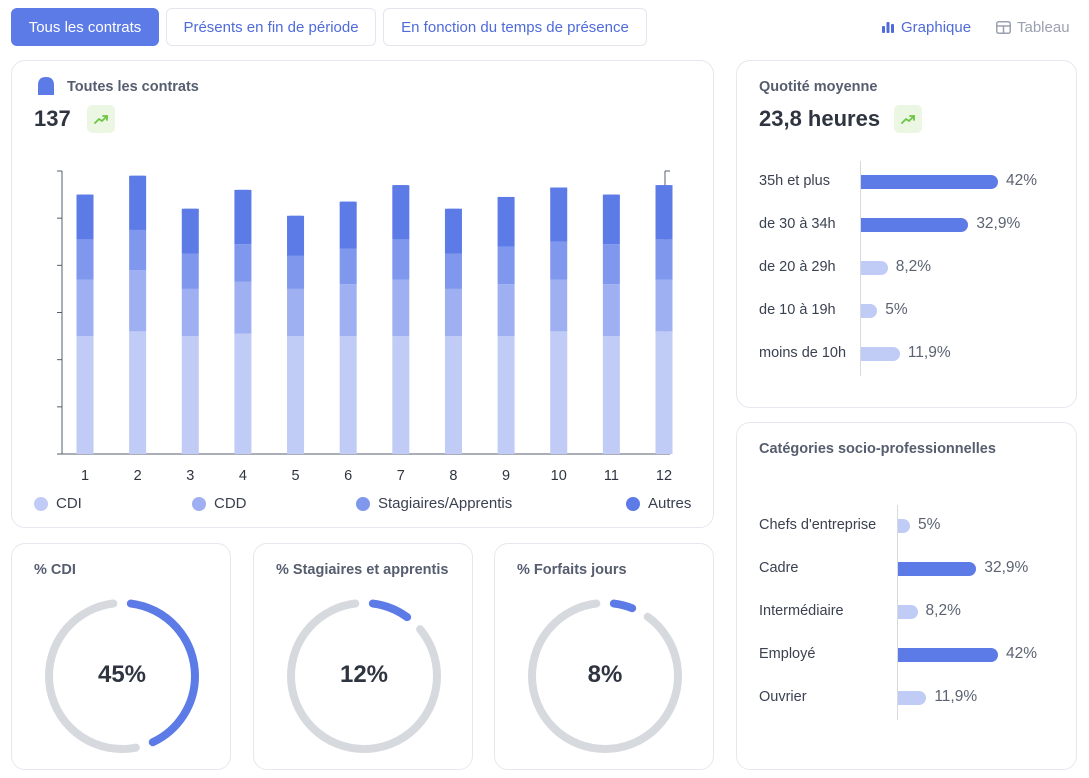  Describe the element at coordinates (515, 27) in the screenshot. I see `tab-temps-presence: En fonction du temps de présence` at that location.